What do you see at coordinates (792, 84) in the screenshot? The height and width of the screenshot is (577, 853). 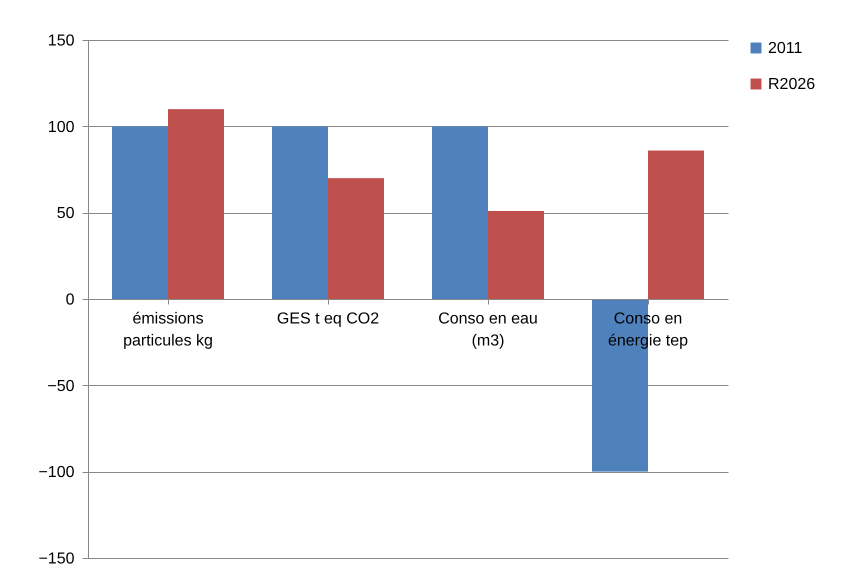 I see `legend-label: R2026` at bounding box center [792, 84].